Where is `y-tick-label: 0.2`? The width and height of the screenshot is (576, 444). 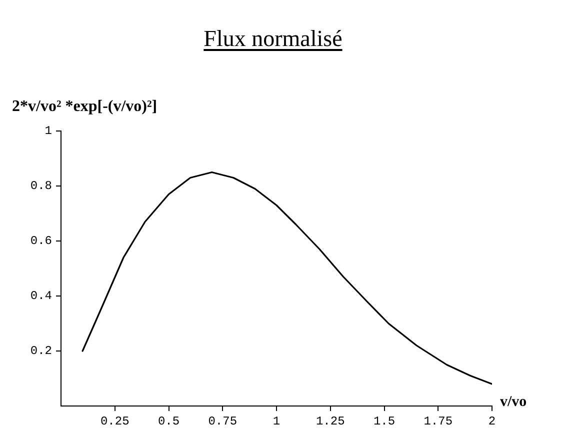 y-tick-label: 0.2 is located at coordinates (41, 351).